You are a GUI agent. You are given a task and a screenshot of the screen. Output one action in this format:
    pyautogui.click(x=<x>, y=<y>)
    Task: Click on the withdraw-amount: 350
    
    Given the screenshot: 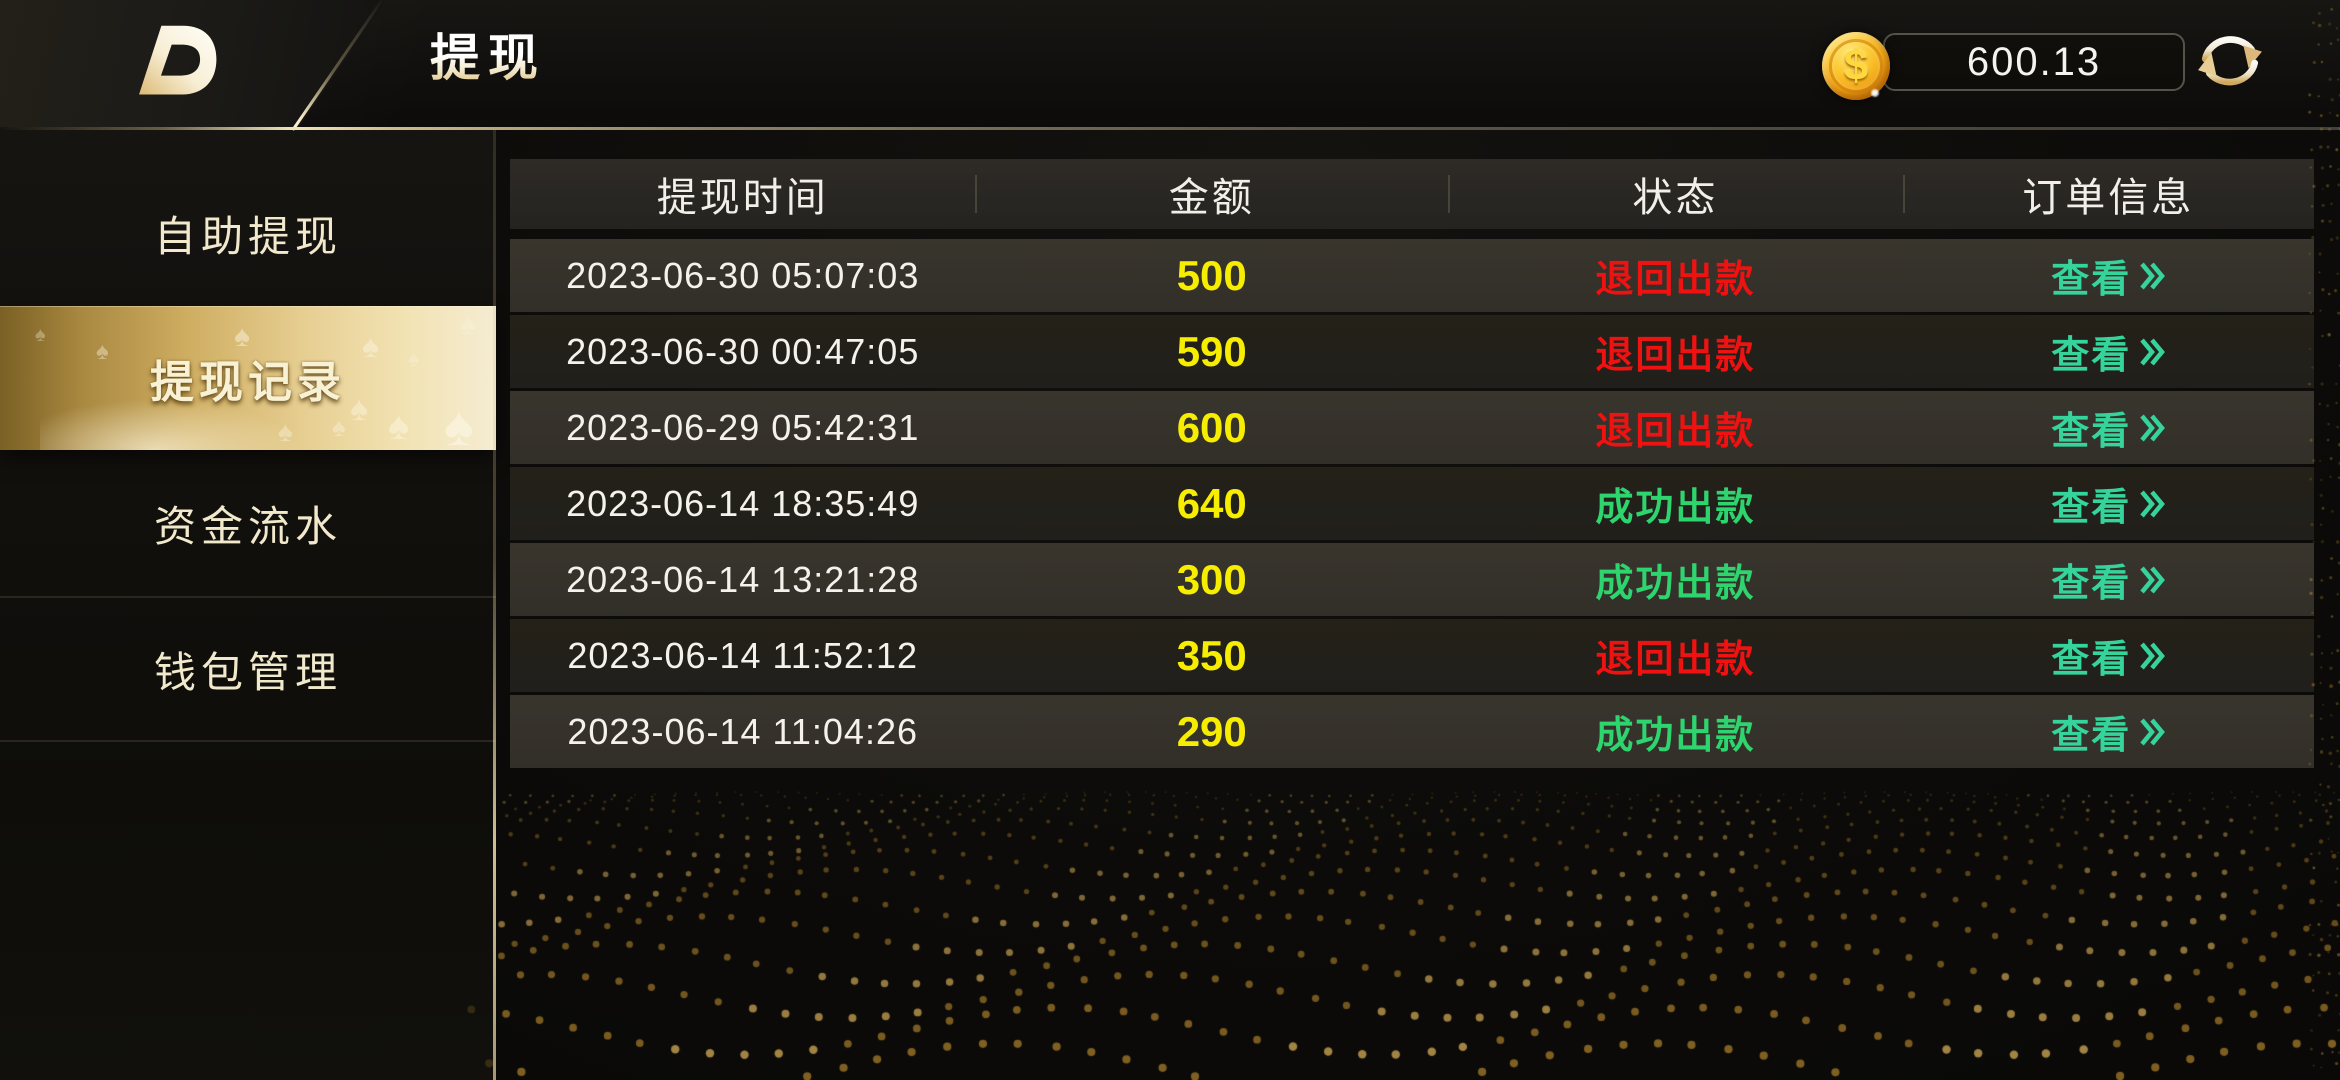 What is the action you would take?
    pyautogui.click(x=1211, y=655)
    